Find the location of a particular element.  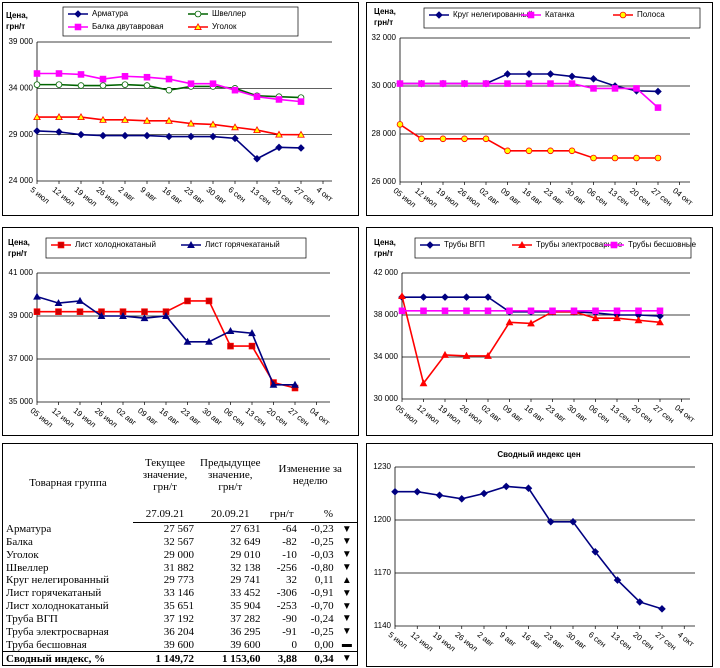

table-row: Труба ВГП 37 192 37 282 -90 -0,24 ▼ is located at coordinates (180, 618).